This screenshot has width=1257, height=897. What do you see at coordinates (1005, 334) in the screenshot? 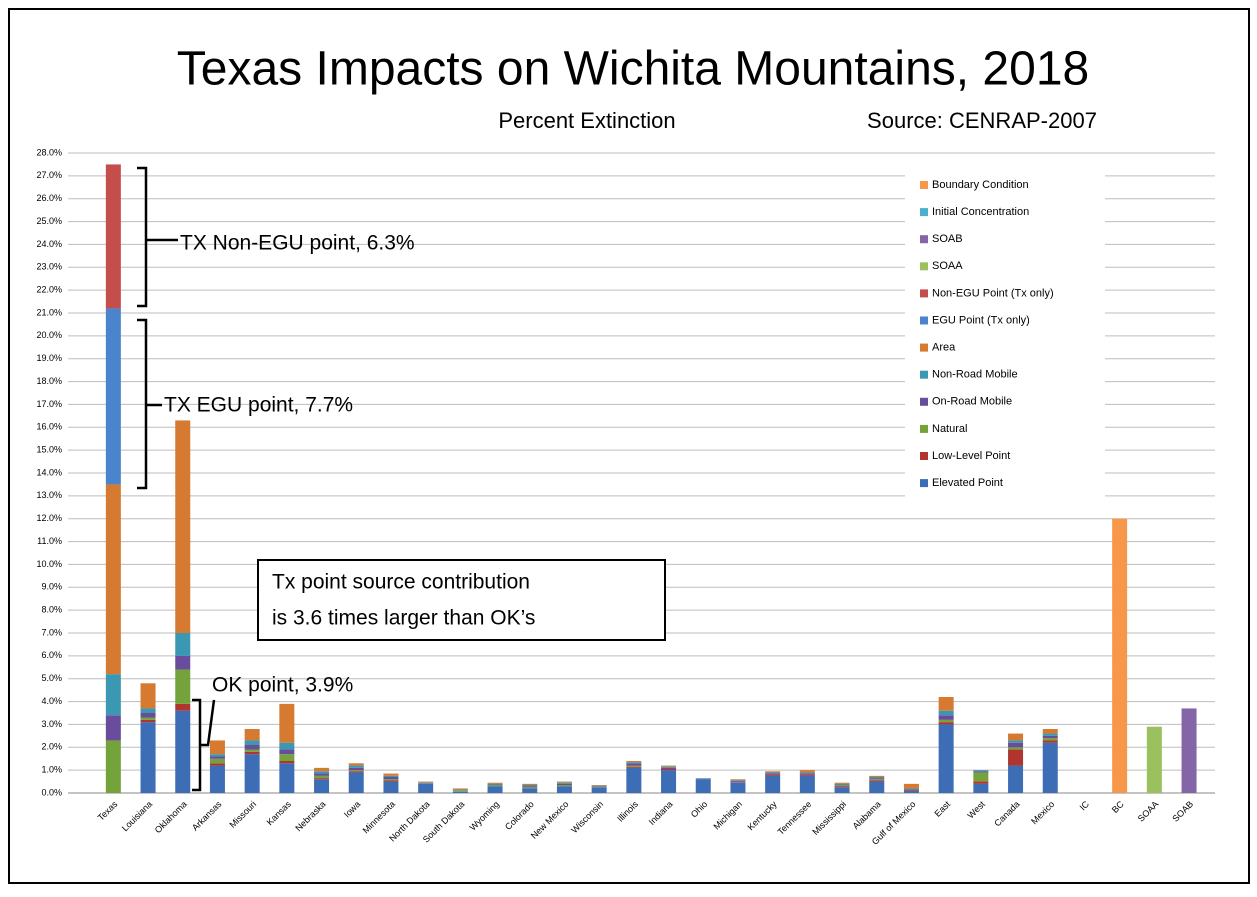
I see `legend-box` at bounding box center [1005, 334].